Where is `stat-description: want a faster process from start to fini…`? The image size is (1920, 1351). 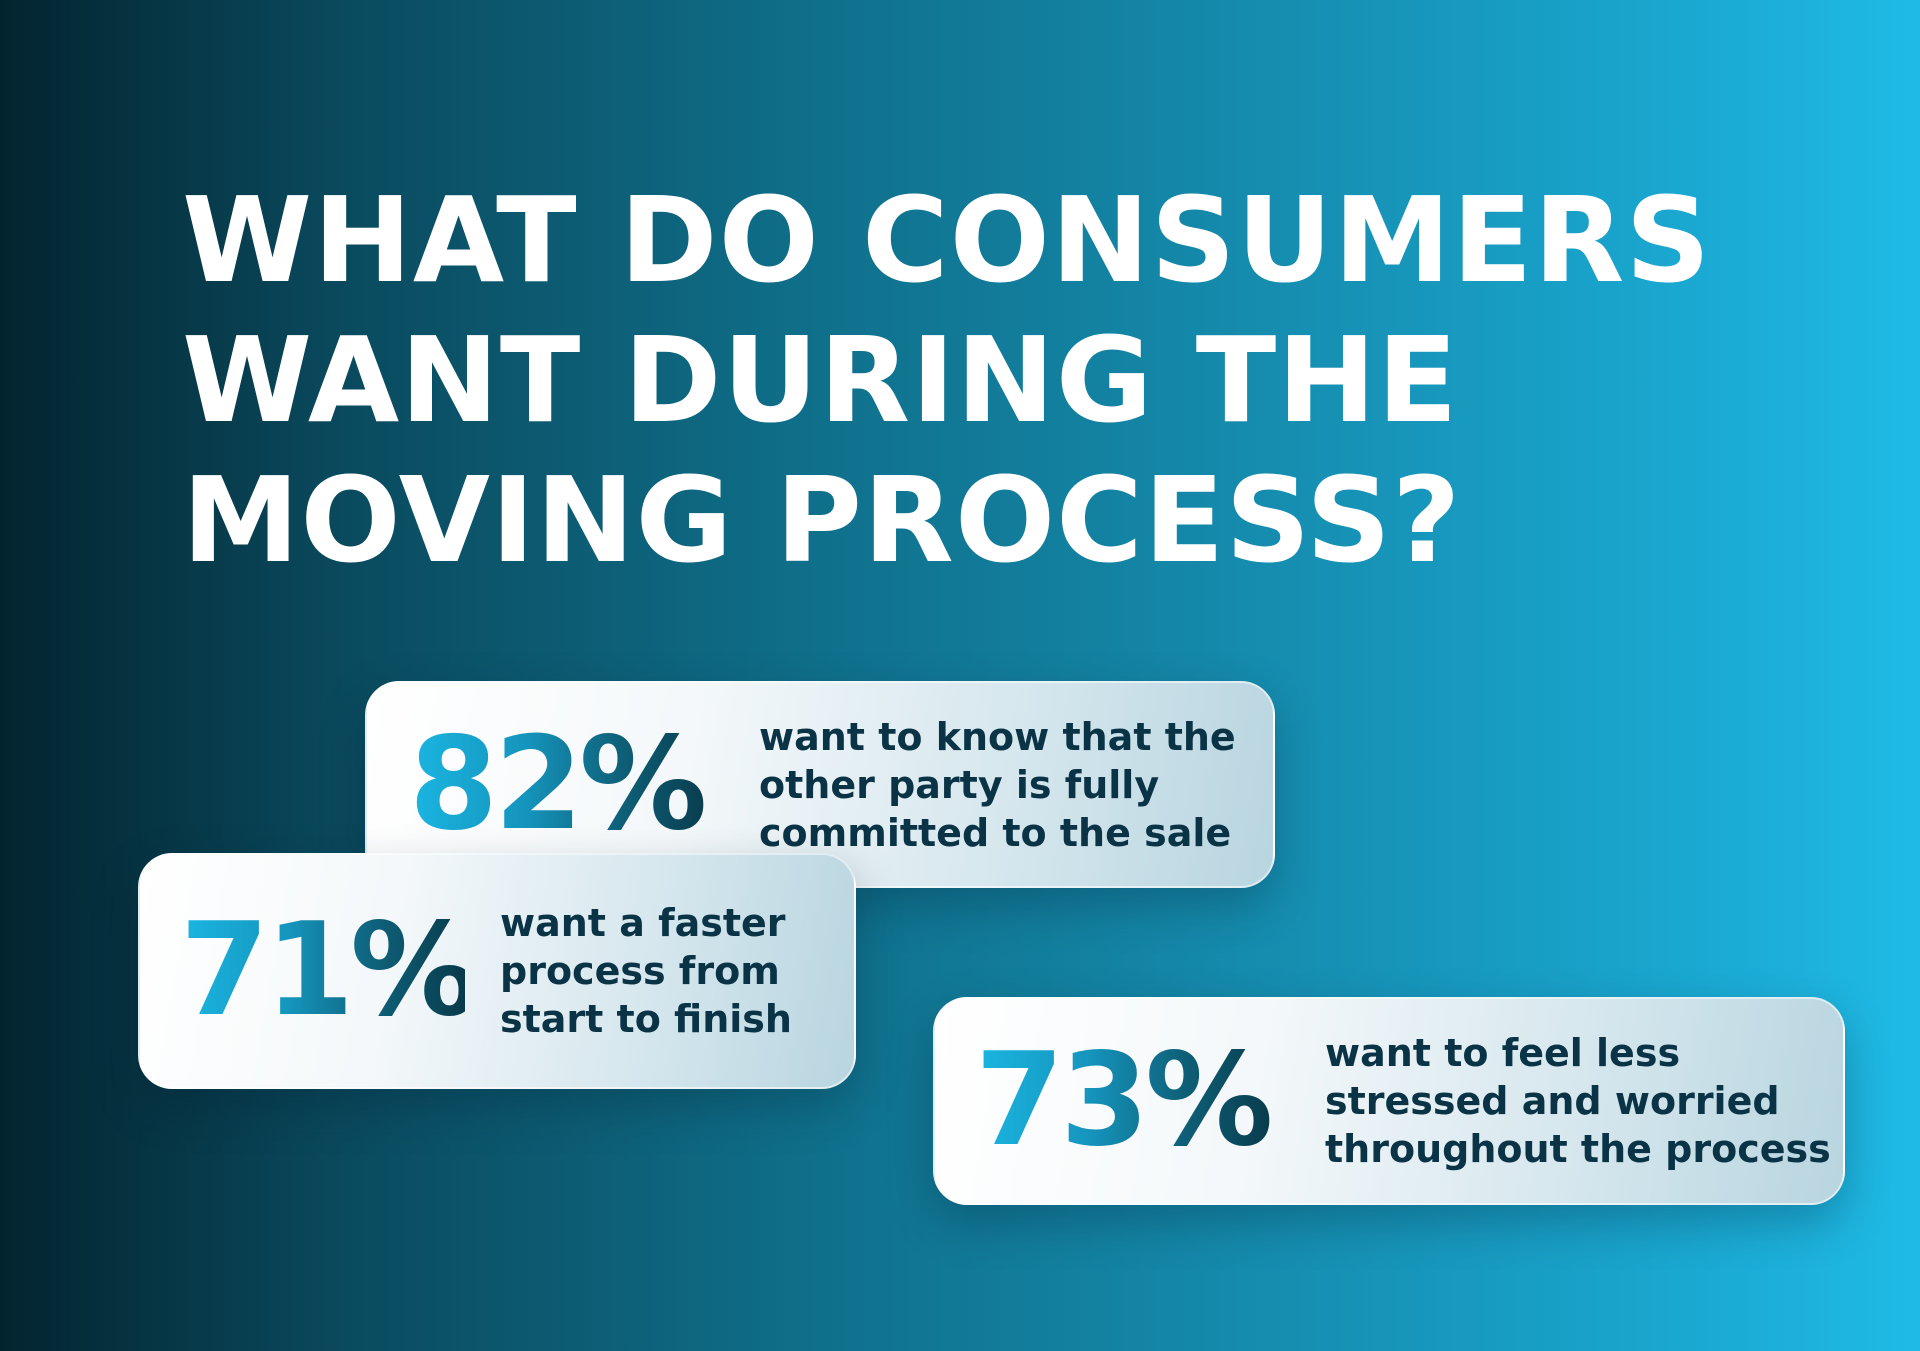 stat-description: want a faster process from start to fini… is located at coordinates (646, 971).